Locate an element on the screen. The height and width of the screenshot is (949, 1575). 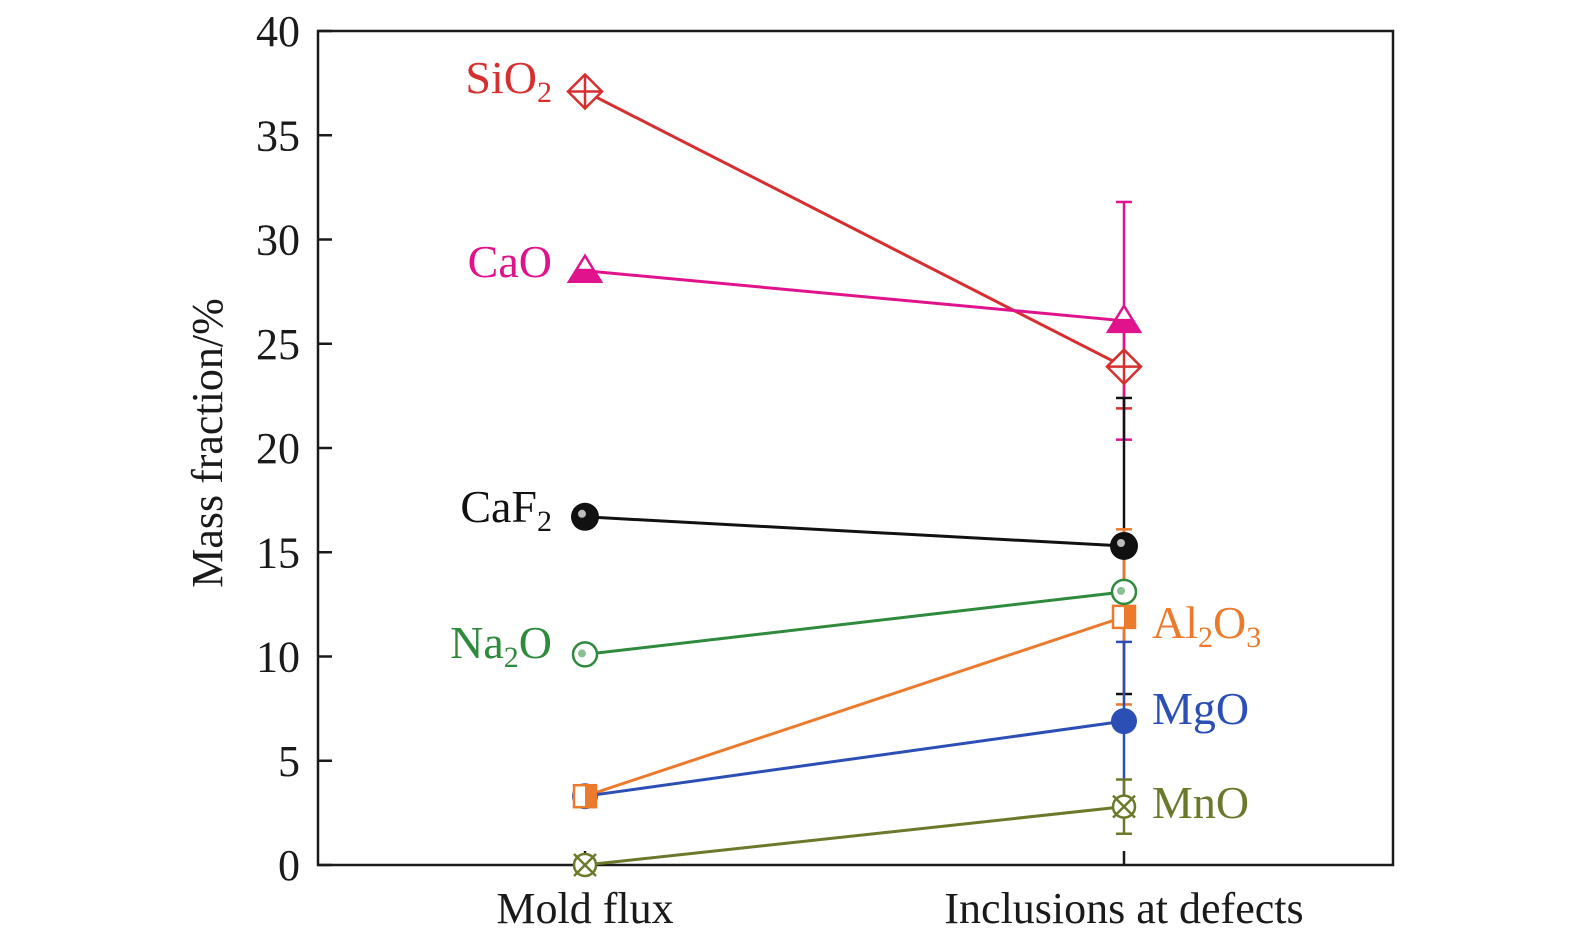
y-tick-label: 5 is located at coordinates (289, 761).